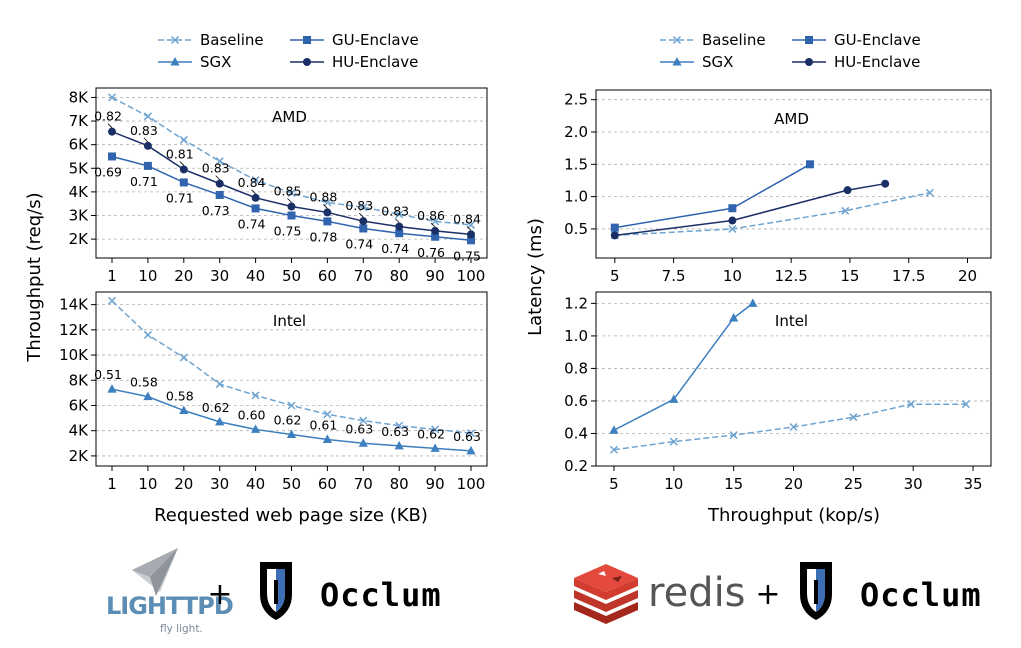 The image size is (1021, 648). I want to click on x-tick-label: 5, so click(614, 484).